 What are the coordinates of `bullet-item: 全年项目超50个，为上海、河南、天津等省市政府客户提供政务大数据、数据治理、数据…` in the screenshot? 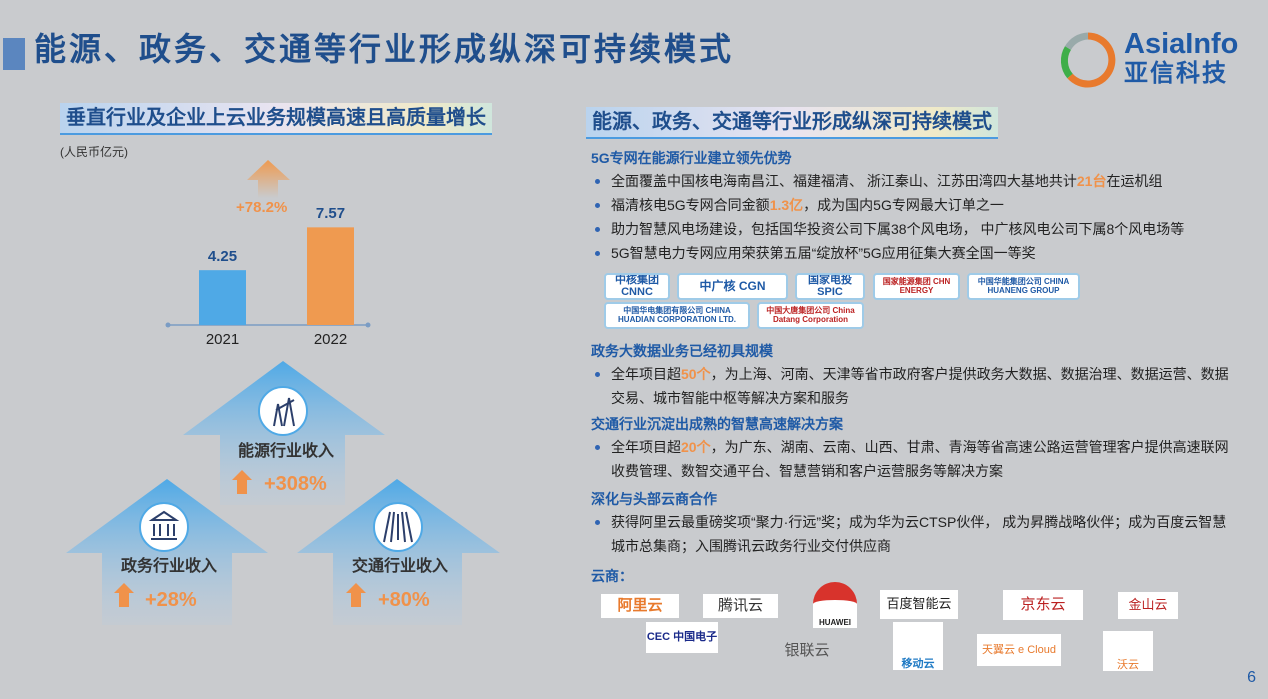 It's located at (911, 386).